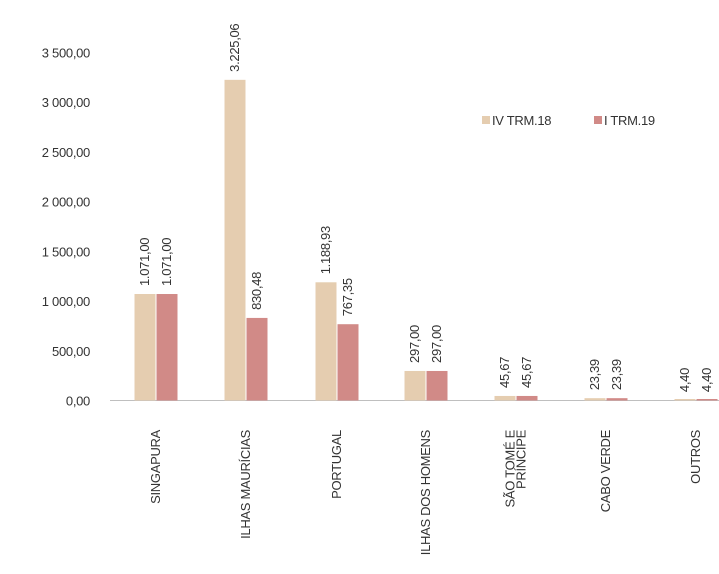 This screenshot has width=719, height=574. I want to click on legend: IV TRM.18 I TRM.19, so click(568, 120).